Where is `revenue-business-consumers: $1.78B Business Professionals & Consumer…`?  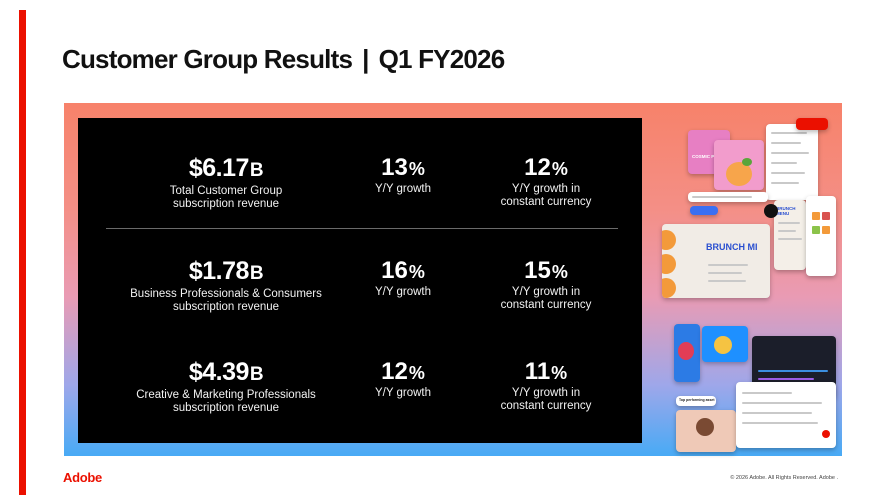
revenue-business-consumers: $1.78B Business Professionals & Consumer… is located at coordinates (226, 285).